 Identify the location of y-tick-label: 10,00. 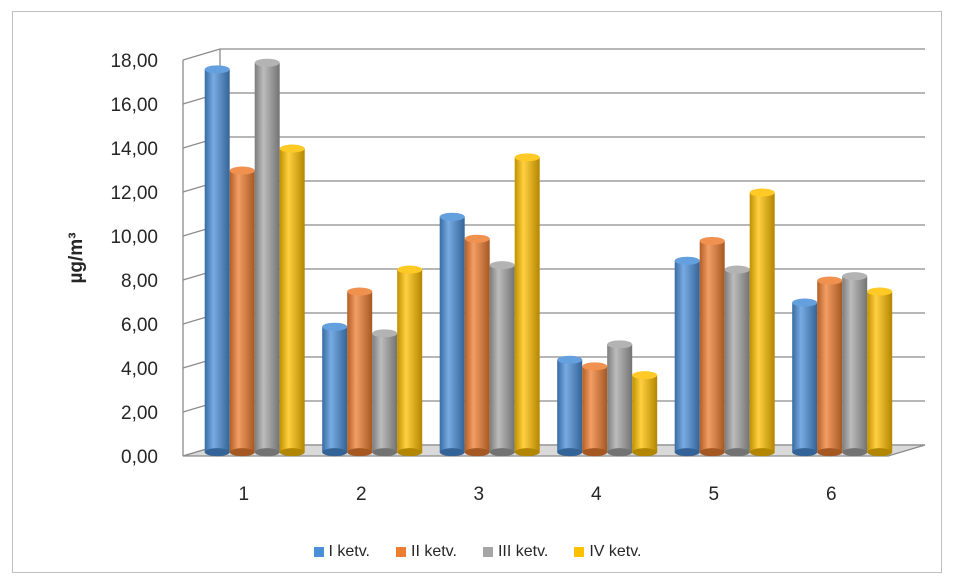
(134, 237).